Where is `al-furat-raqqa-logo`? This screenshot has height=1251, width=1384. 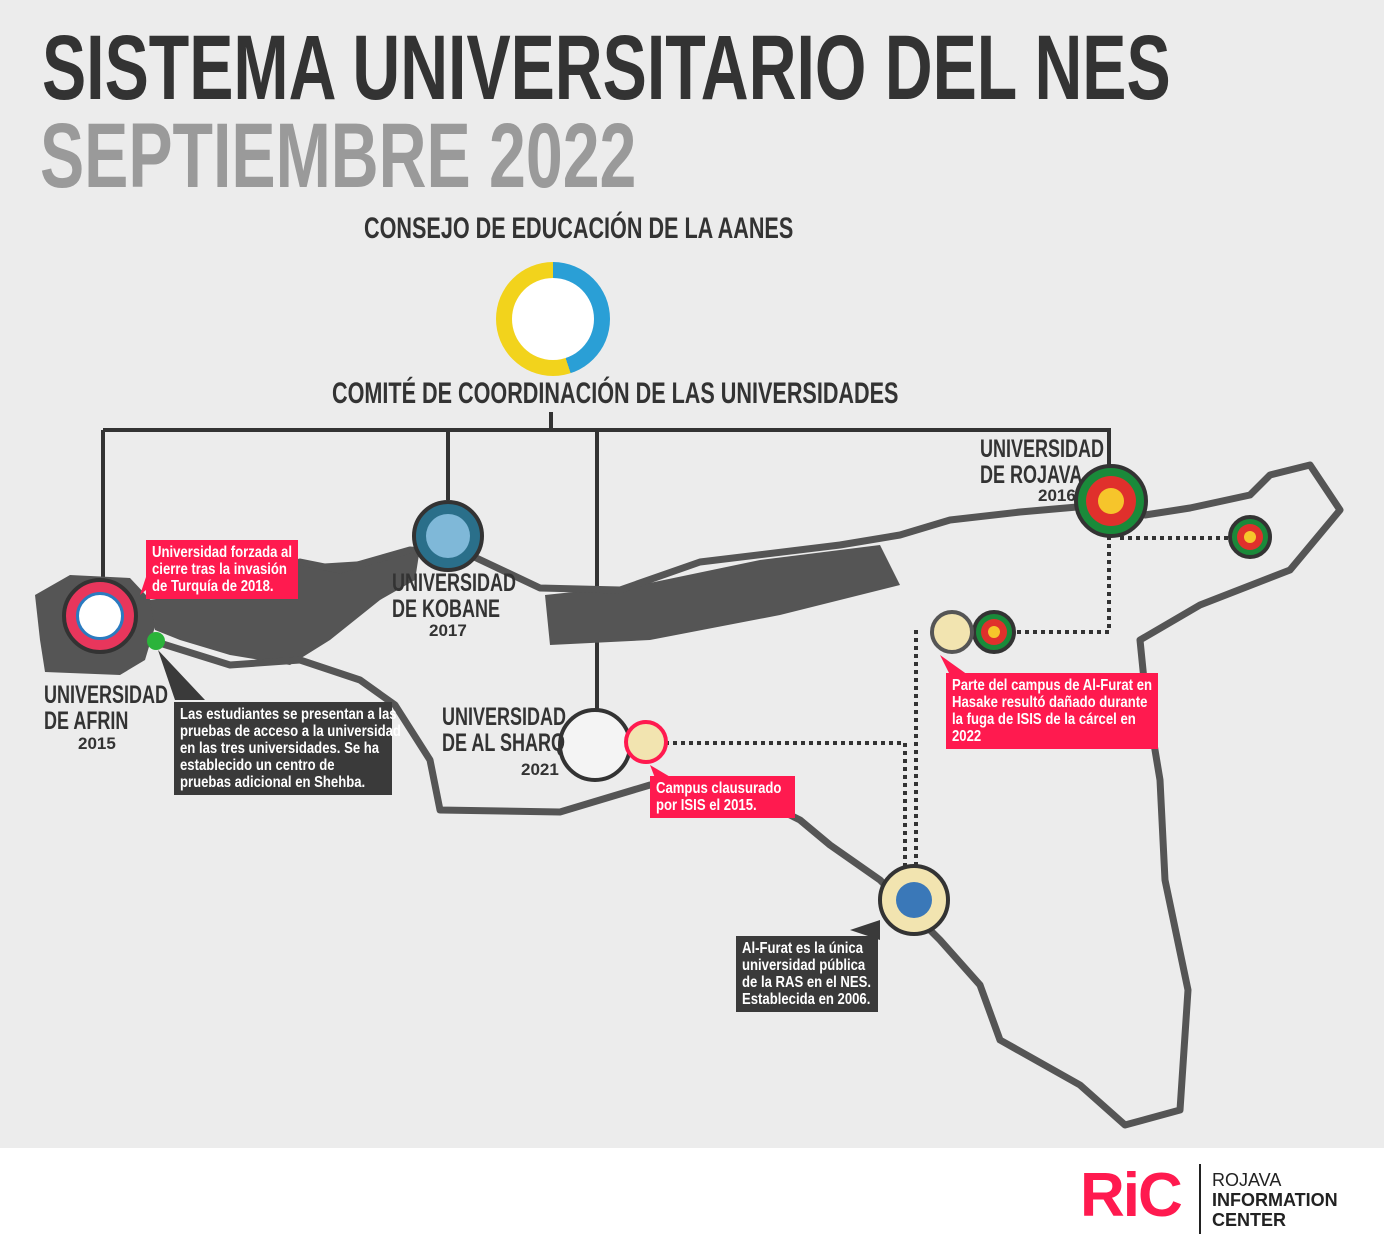 al-furat-raqqa-logo is located at coordinates (646, 742).